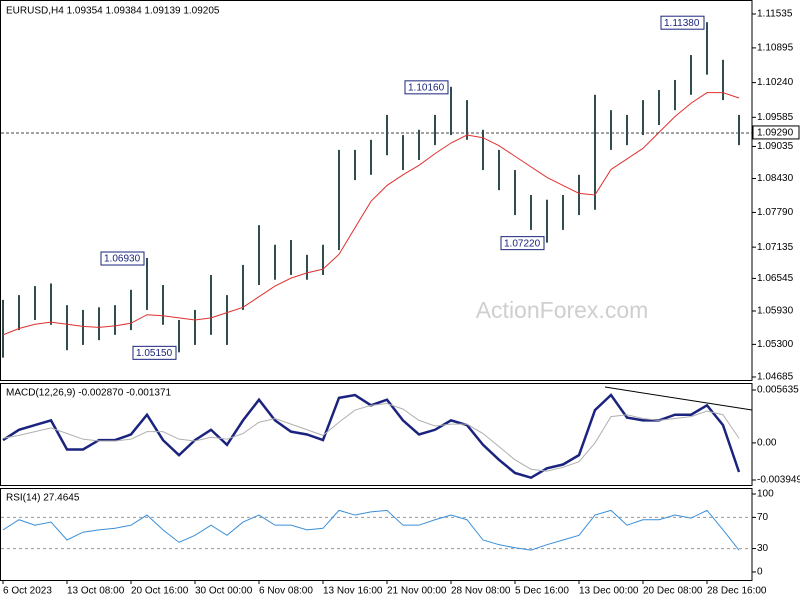  Describe the element at coordinates (27, 591) in the screenshot. I see `x-tick-label: 6 Oct 2023` at that location.